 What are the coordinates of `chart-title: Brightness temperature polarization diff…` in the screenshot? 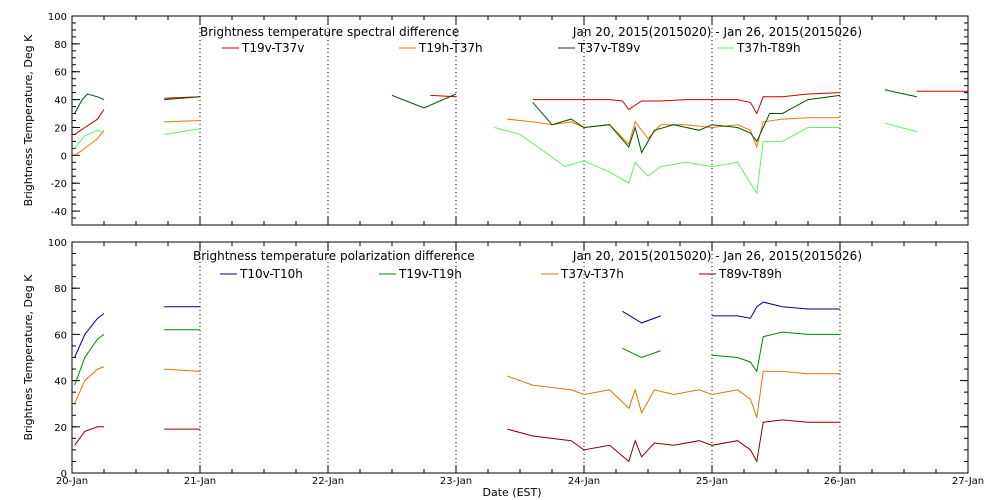 It's located at (334, 256).